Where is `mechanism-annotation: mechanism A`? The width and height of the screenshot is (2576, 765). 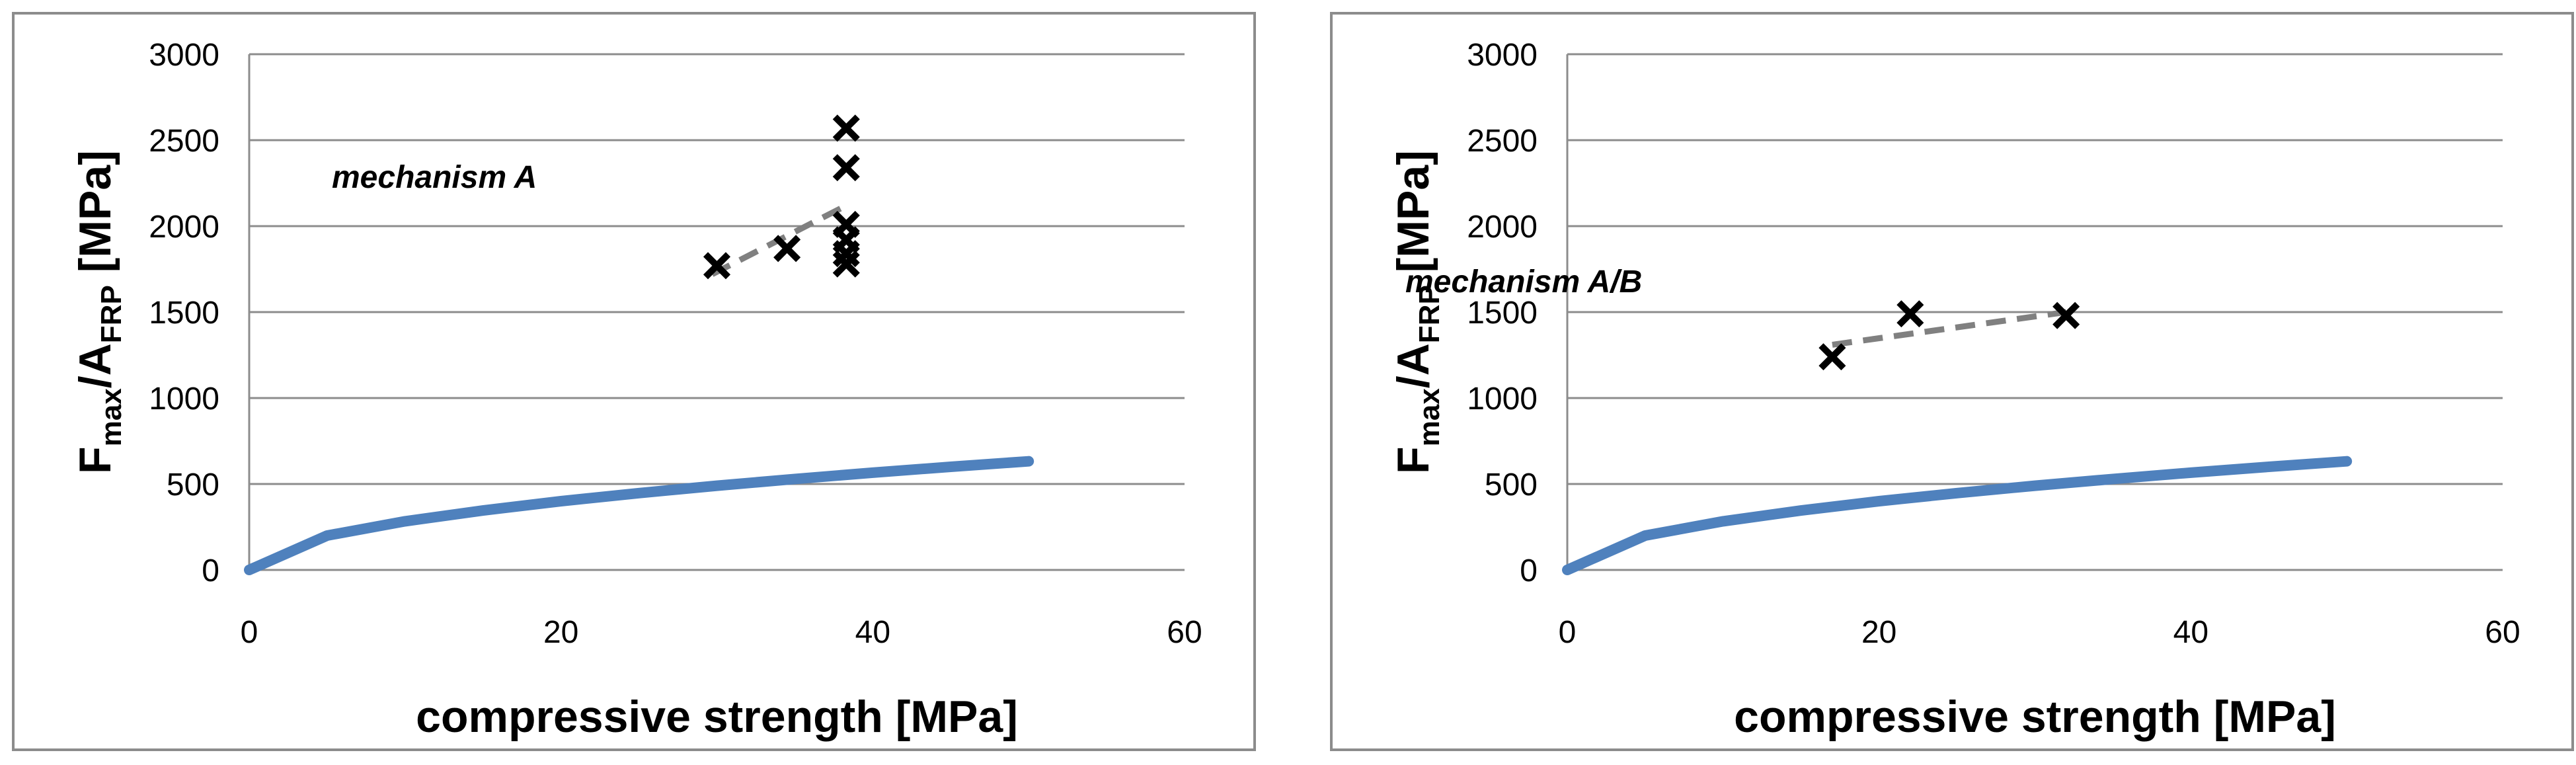 mechanism-annotation: mechanism A is located at coordinates (434, 177).